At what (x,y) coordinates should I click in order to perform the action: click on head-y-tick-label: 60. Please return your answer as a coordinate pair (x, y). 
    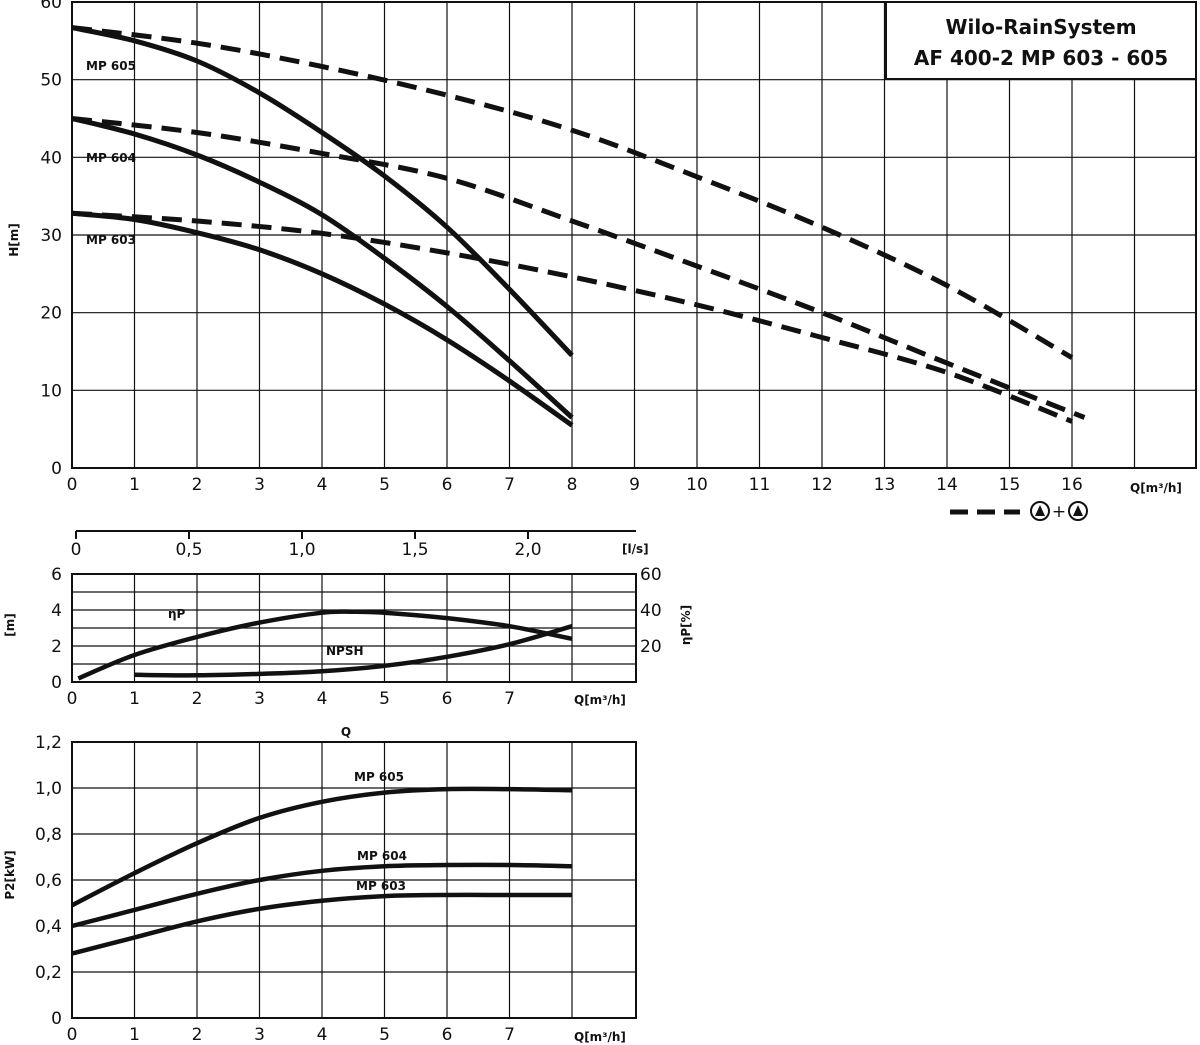
    Looking at the image, I should click on (51, 6).